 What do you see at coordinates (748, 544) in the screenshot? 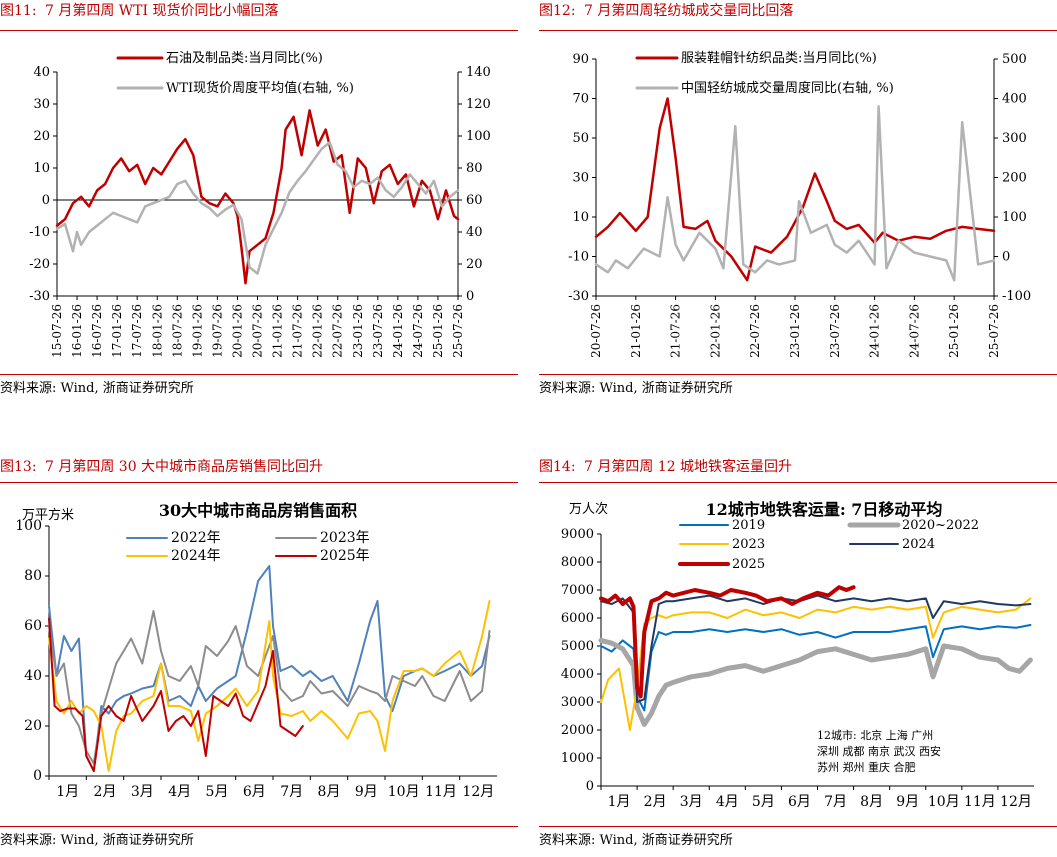
I see `legend-label: 2023` at bounding box center [748, 544].